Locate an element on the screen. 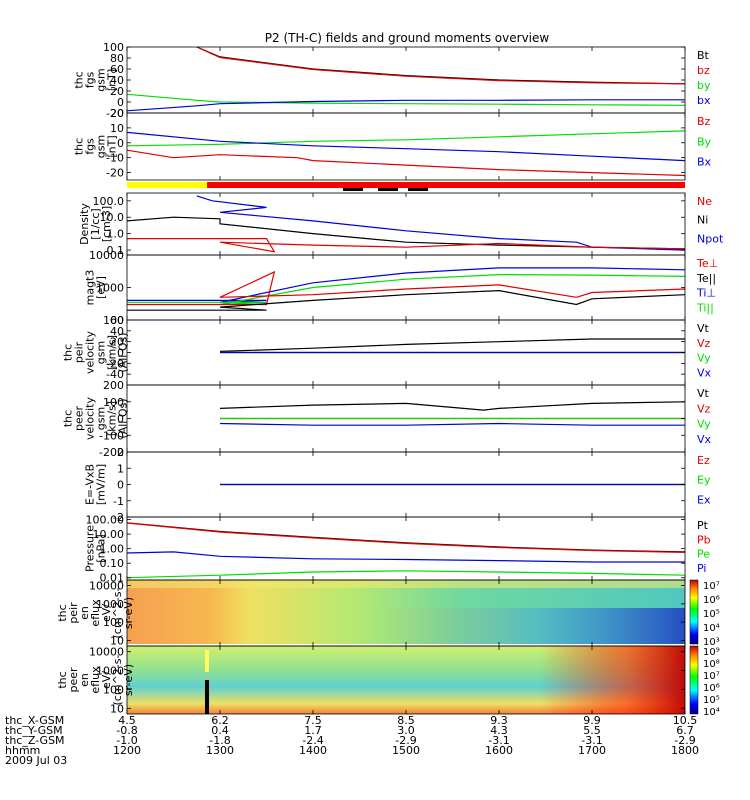 The height and width of the screenshot is (800, 750). ytick-label: -100 is located at coordinates (111, 435).